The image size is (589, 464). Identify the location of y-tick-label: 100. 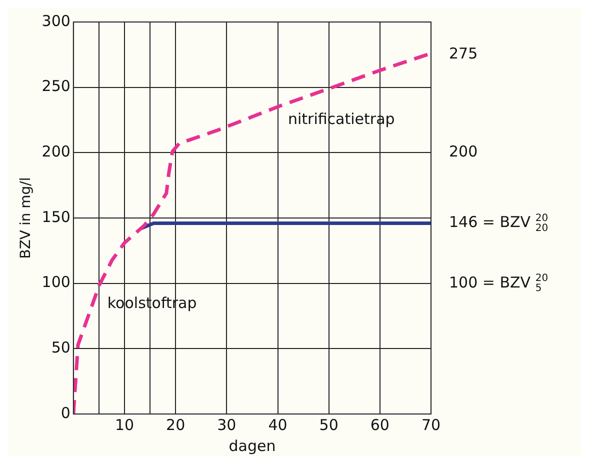
(56, 282).